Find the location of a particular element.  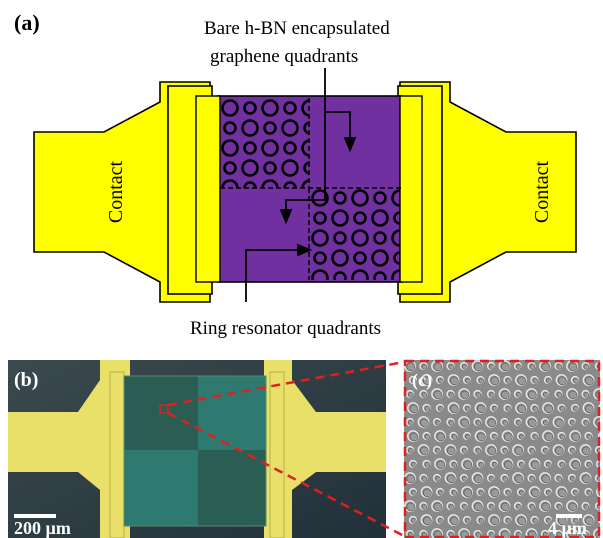

panel-c-scale-bar is located at coordinates (569, 516).